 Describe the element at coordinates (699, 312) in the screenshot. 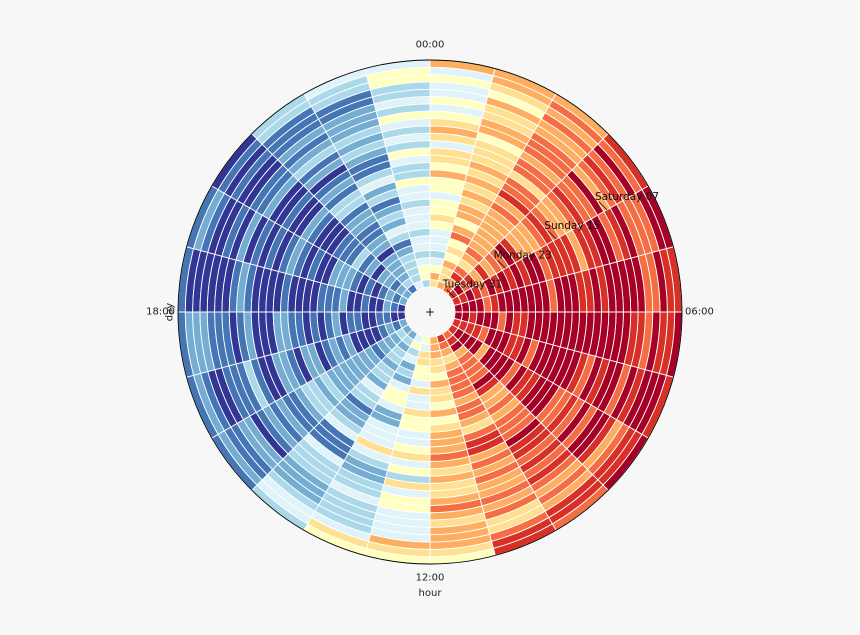

I see `angular-tick-label: 06:00` at that location.